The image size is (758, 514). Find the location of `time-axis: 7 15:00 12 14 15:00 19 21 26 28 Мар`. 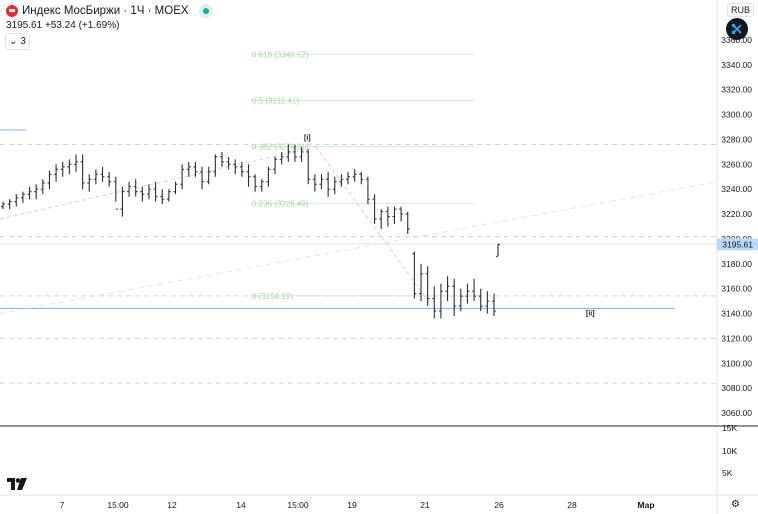

time-axis: 7 15:00 12 14 15:00 19 21 26 28 Мар is located at coordinates (379, 502).